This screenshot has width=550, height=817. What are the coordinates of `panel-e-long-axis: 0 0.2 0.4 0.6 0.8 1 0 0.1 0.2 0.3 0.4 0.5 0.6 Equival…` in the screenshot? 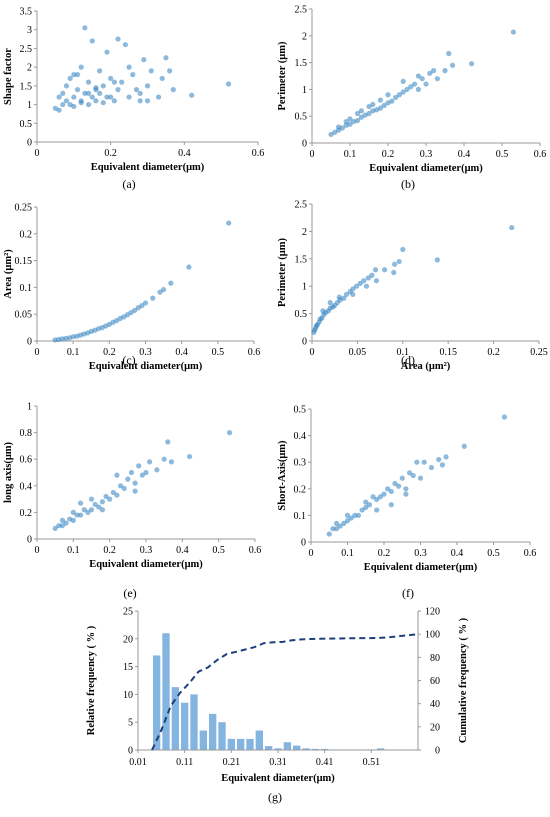 It's located at (132, 501).